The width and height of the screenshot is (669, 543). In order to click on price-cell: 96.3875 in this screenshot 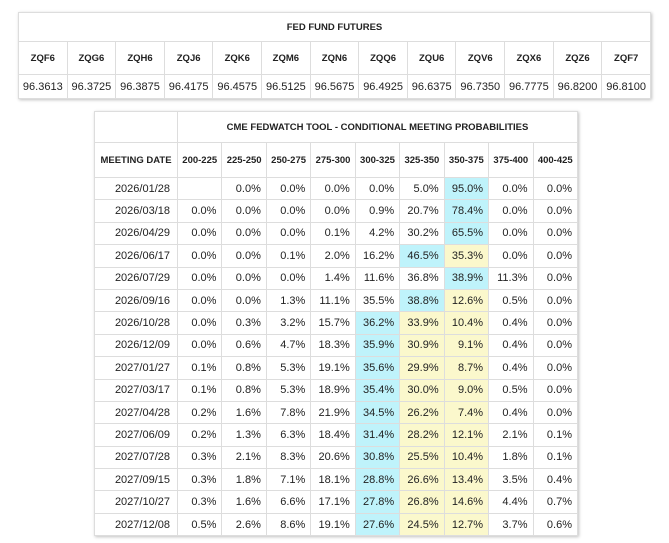, I will do `click(140, 86)`.